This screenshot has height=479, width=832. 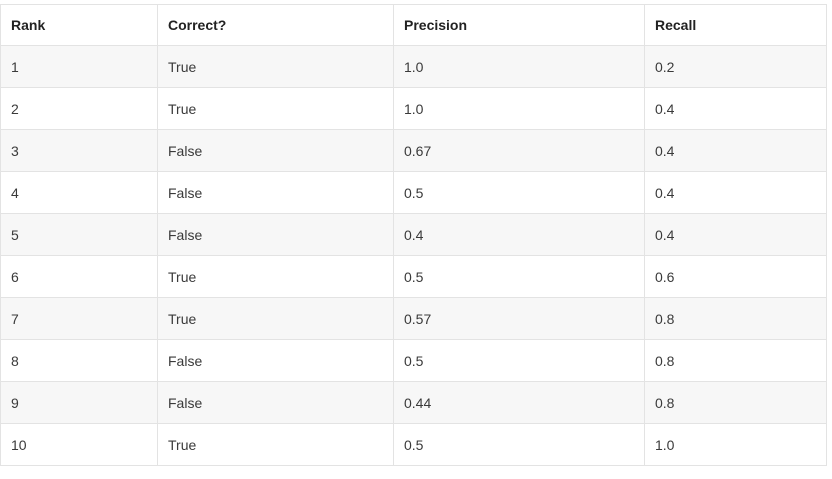 What do you see at coordinates (519, 234) in the screenshot?
I see `precision-cell: 0.4` at bounding box center [519, 234].